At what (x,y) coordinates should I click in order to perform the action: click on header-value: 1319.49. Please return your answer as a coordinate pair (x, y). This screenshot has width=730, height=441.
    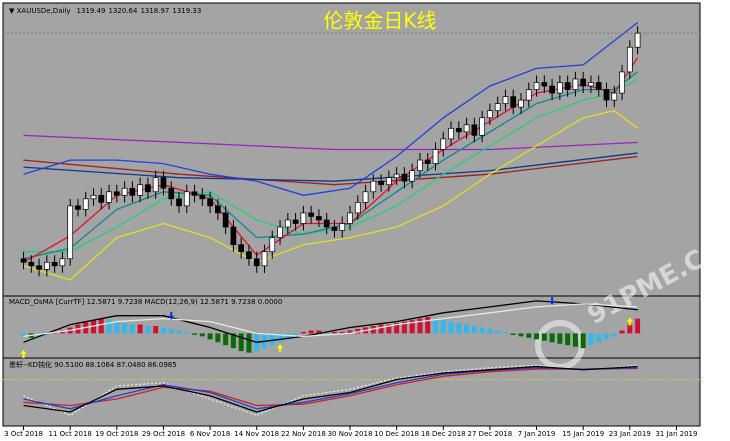
    Looking at the image, I should click on (91, 11).